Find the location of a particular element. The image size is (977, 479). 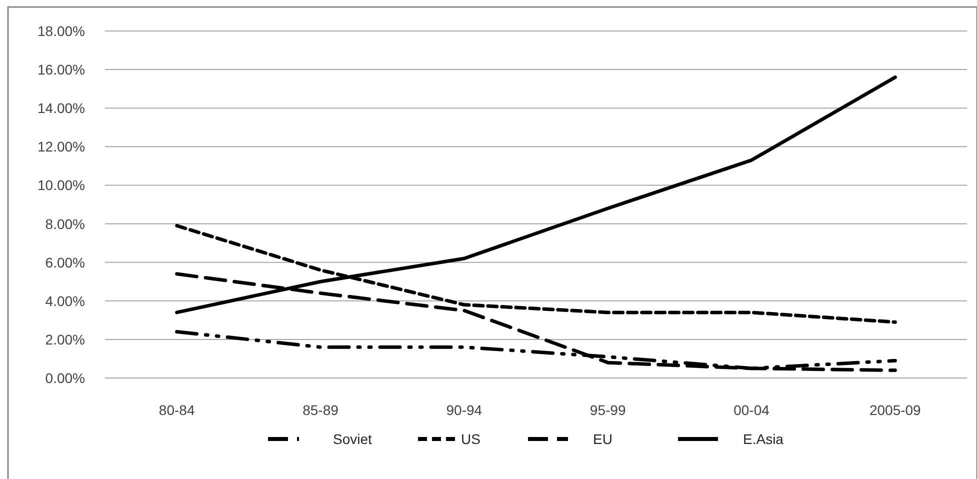

y-tick-label: 4.00% is located at coordinates (65, 300).